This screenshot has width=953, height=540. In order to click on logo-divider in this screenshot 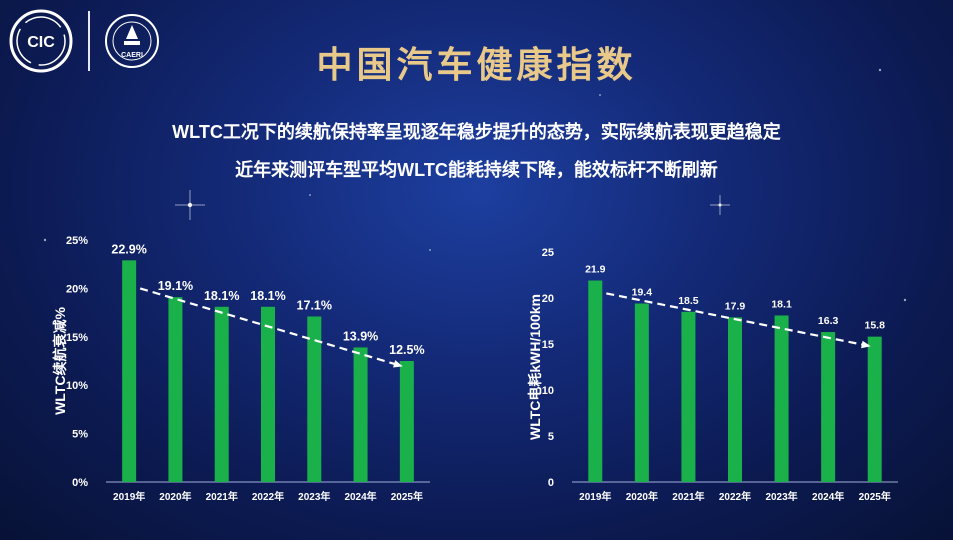, I will do `click(89, 41)`.